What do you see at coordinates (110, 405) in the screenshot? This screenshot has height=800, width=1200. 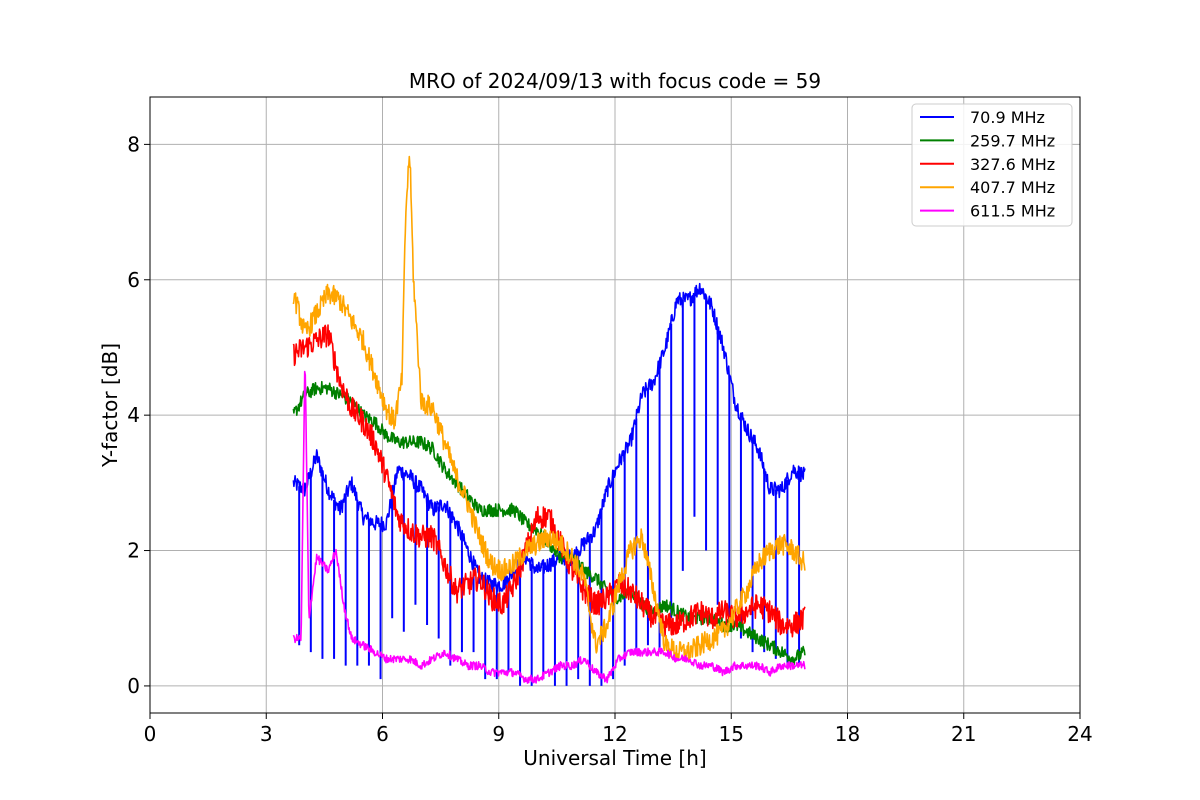 I see `y-axis-label: Y-factor [dB]` at bounding box center [110, 405].